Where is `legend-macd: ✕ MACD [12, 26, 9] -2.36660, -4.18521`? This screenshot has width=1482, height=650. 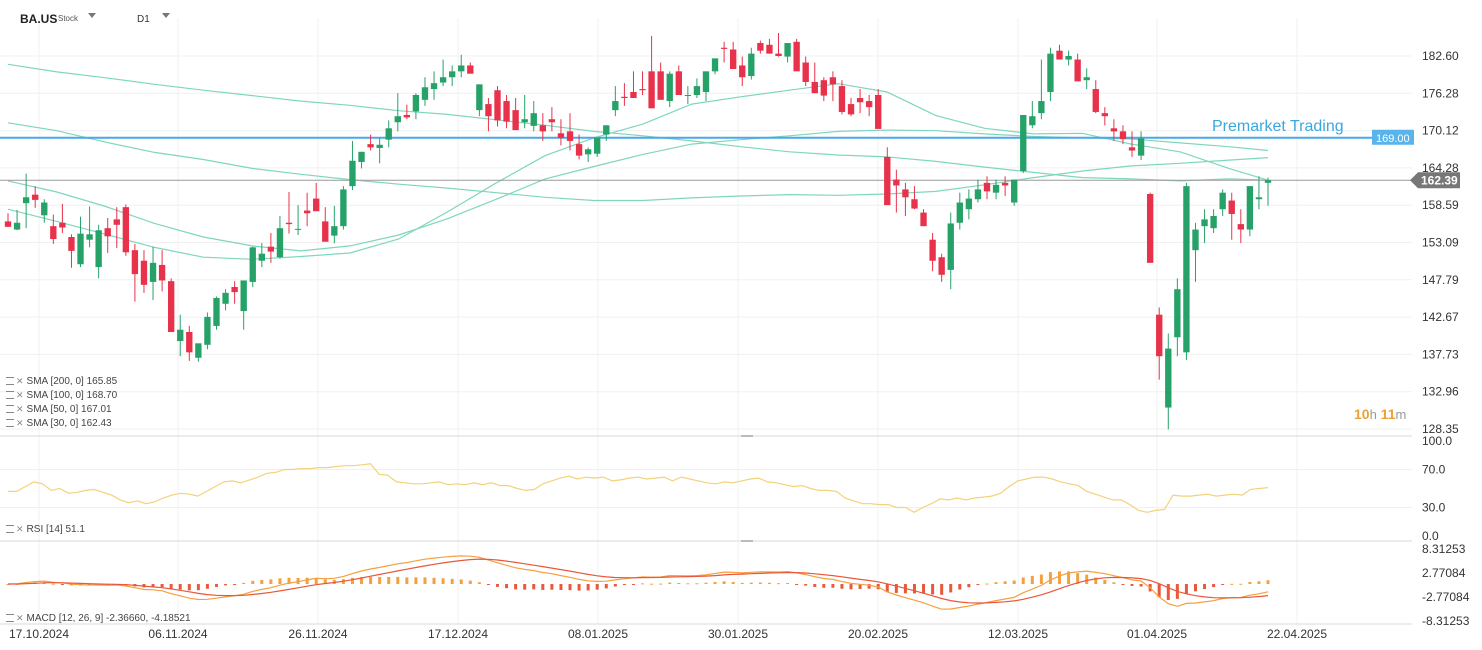 legend-macd: ✕ MACD [12, 26, 9] -2.36660, -4.18521 is located at coordinates (98, 618).